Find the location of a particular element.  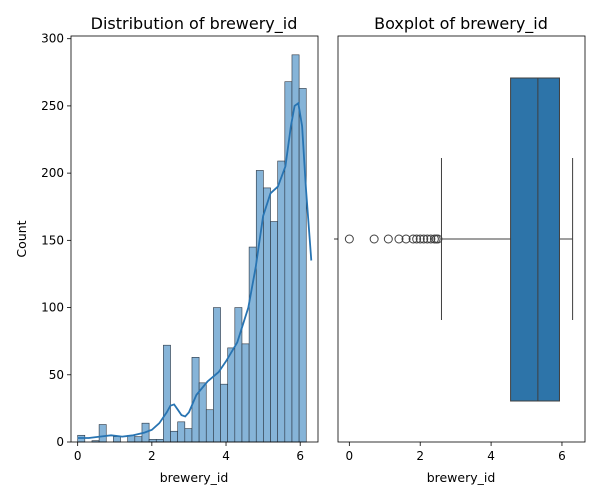

boxplot-x-label: brewery_id is located at coordinates (461, 477).